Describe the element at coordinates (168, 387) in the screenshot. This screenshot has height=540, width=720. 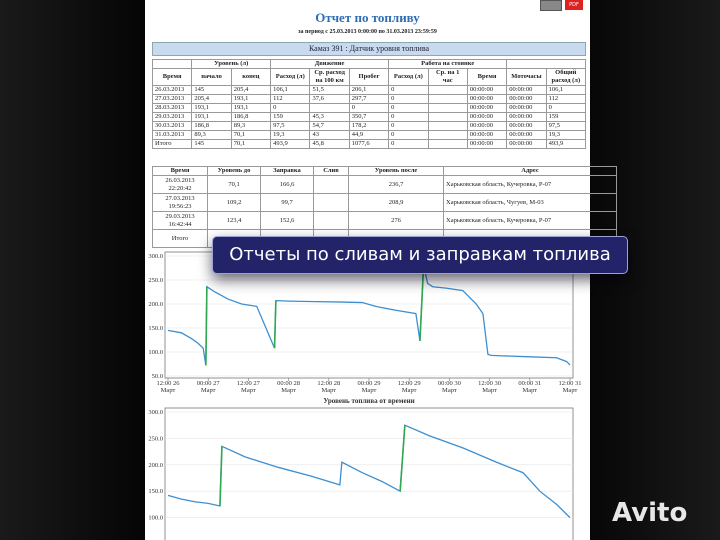
I see `x-tick-label: 12:00 26 Март` at that location.